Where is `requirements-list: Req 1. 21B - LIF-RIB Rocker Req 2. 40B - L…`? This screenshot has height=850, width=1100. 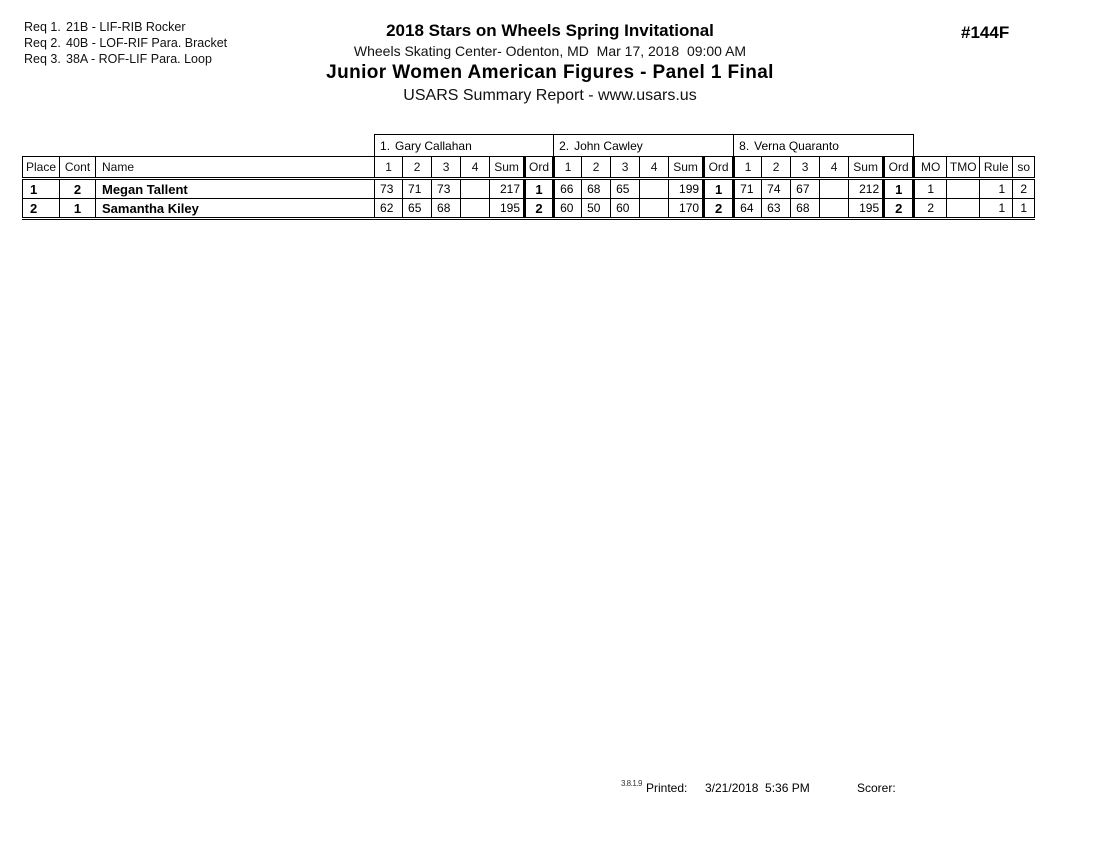
requirements-list: Req 1. 21B - LIF-RIB Rocker Req 2. 40B - L… is located at coordinates (125, 43).